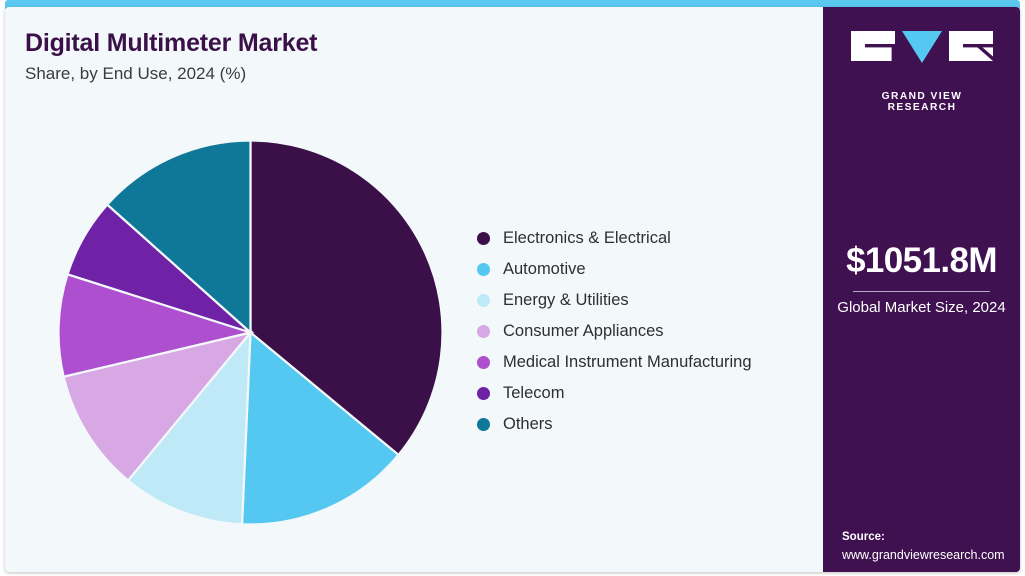  I want to click on legend-item-label: Medical Instrument Manufacturing, so click(627, 362).